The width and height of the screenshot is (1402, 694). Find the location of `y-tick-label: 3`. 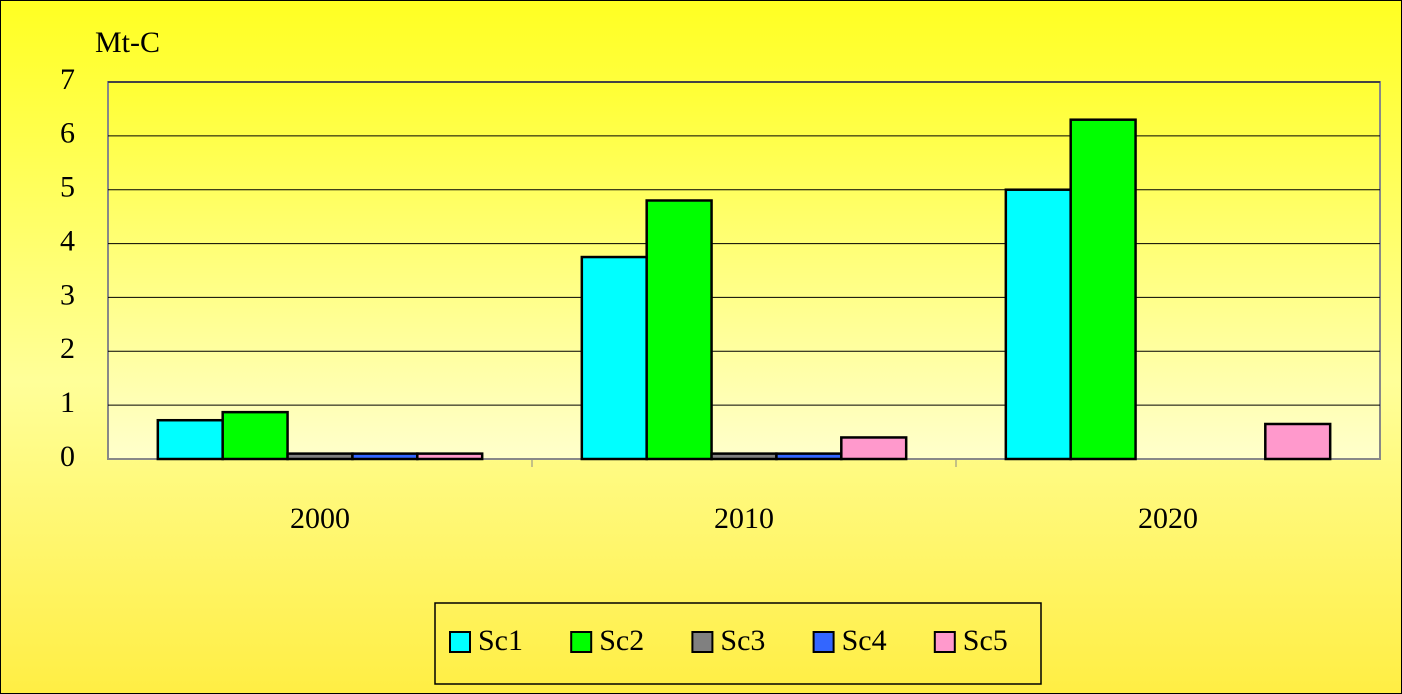

y-tick-label: 3 is located at coordinates (67, 294).